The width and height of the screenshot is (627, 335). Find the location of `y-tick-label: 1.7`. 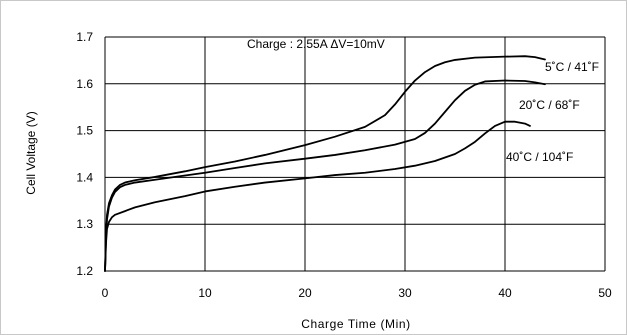

y-tick-label: 1.7 is located at coordinates (84, 37).